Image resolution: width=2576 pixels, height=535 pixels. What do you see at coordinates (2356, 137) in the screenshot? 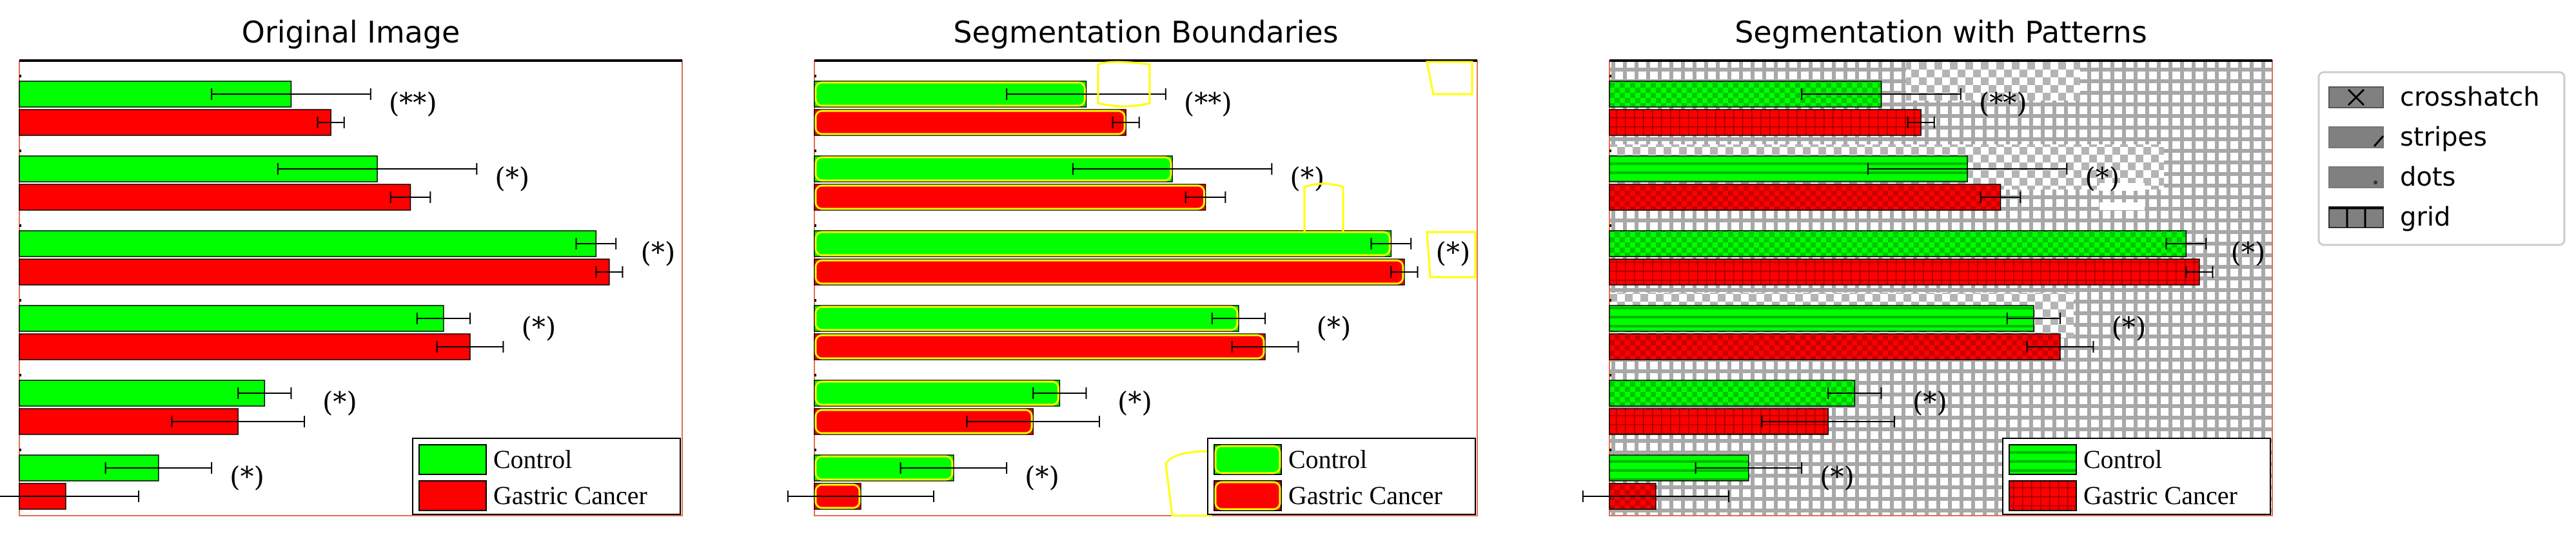
I see `stripes-icon` at bounding box center [2356, 137].